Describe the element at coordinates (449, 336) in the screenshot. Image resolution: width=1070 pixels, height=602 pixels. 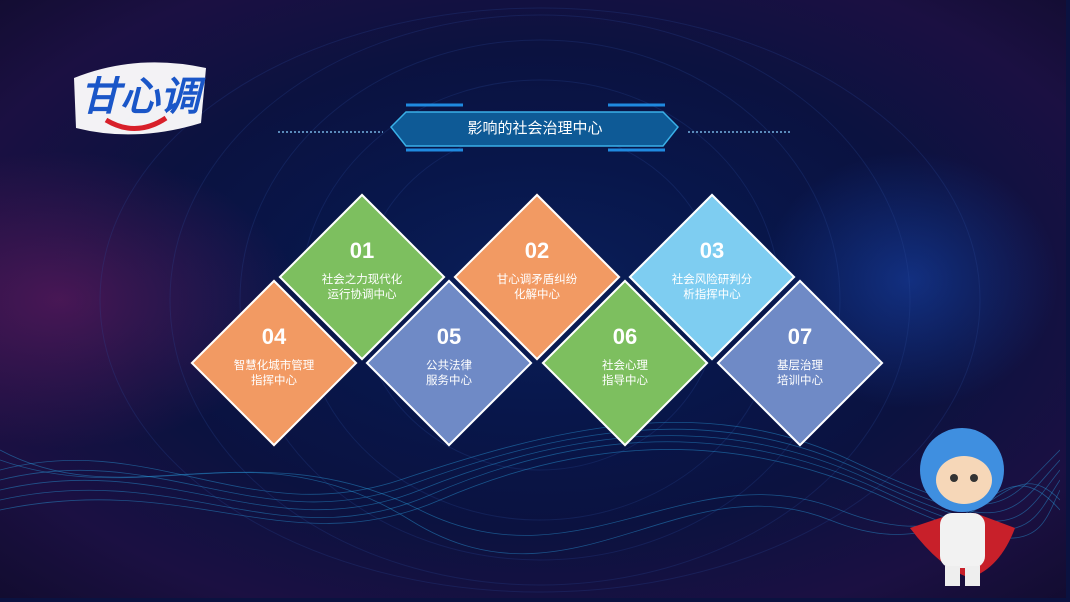
I see `center-number: 05` at that location.